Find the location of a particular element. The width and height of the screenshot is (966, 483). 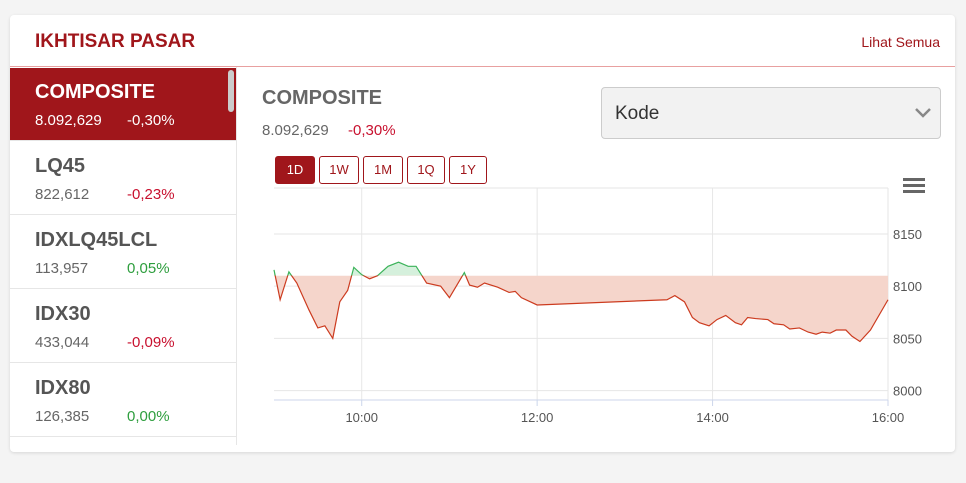

index-name: IDXLQ45LCL is located at coordinates (96, 240).